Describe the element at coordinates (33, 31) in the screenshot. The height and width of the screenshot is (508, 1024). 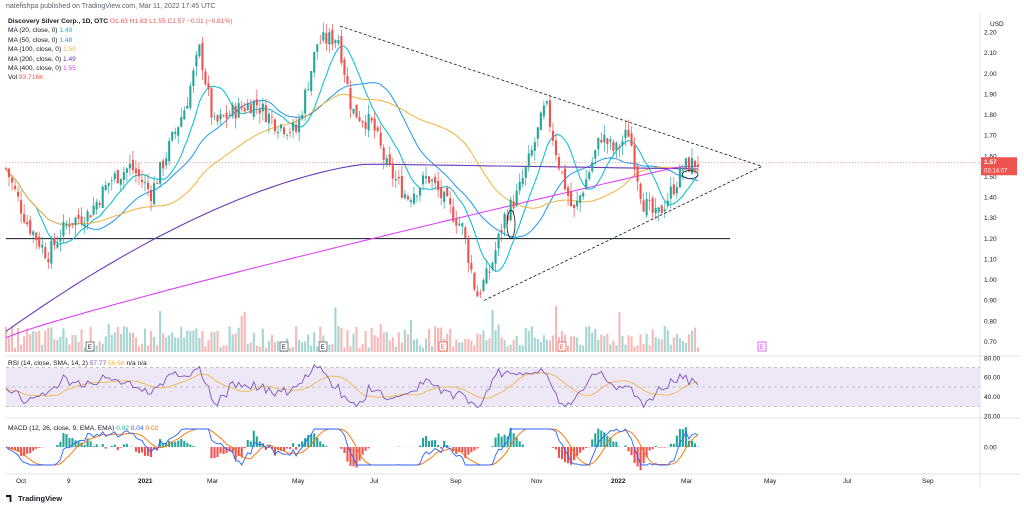
I see `indicator-label: MA (20, close, 0)` at that location.